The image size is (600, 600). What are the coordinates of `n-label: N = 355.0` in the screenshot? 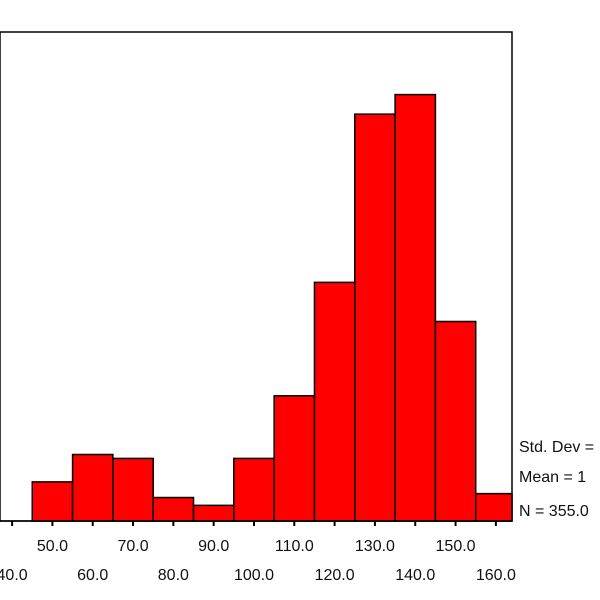 It's located at (554, 511).